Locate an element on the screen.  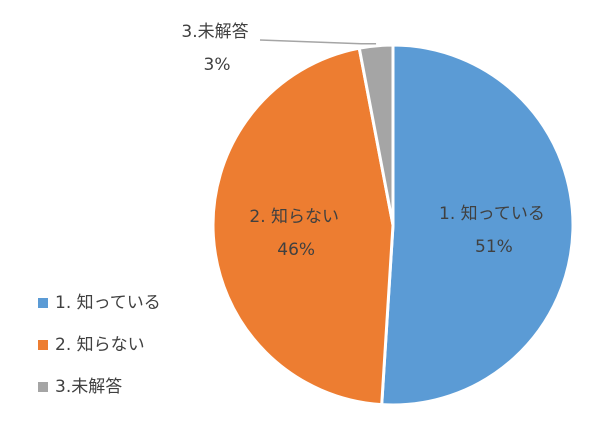
legend-label: 2. 知らない is located at coordinates (100, 345).